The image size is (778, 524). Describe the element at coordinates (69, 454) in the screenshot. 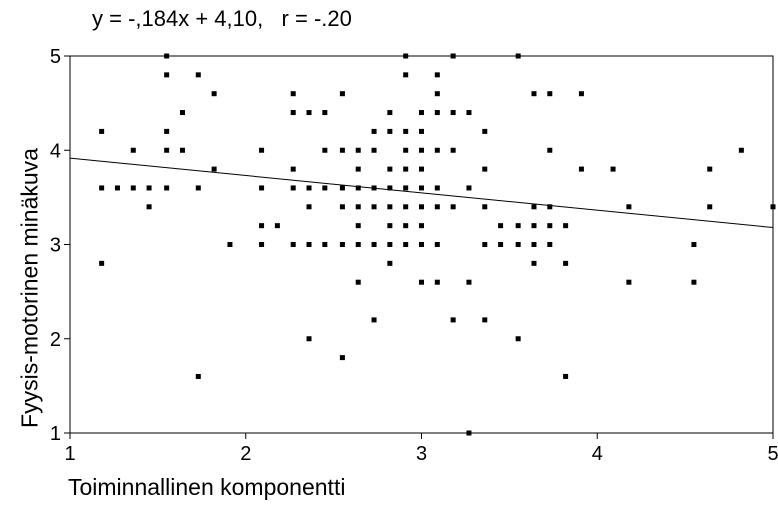

I see `x-tick-label: 1` at that location.